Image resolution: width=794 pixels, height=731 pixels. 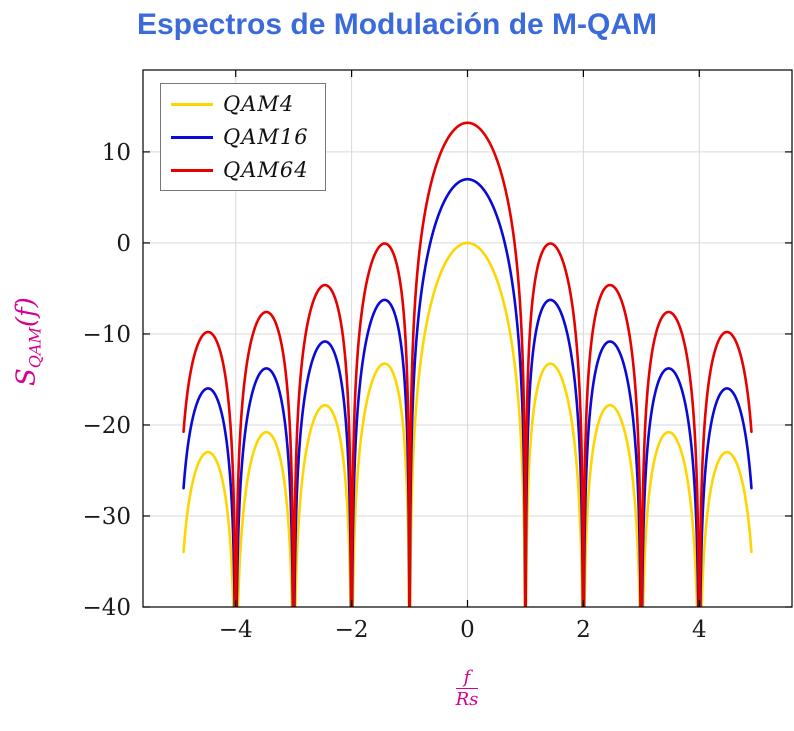 I want to click on x-axis-label-denominator: Rs, so click(x=467, y=699).